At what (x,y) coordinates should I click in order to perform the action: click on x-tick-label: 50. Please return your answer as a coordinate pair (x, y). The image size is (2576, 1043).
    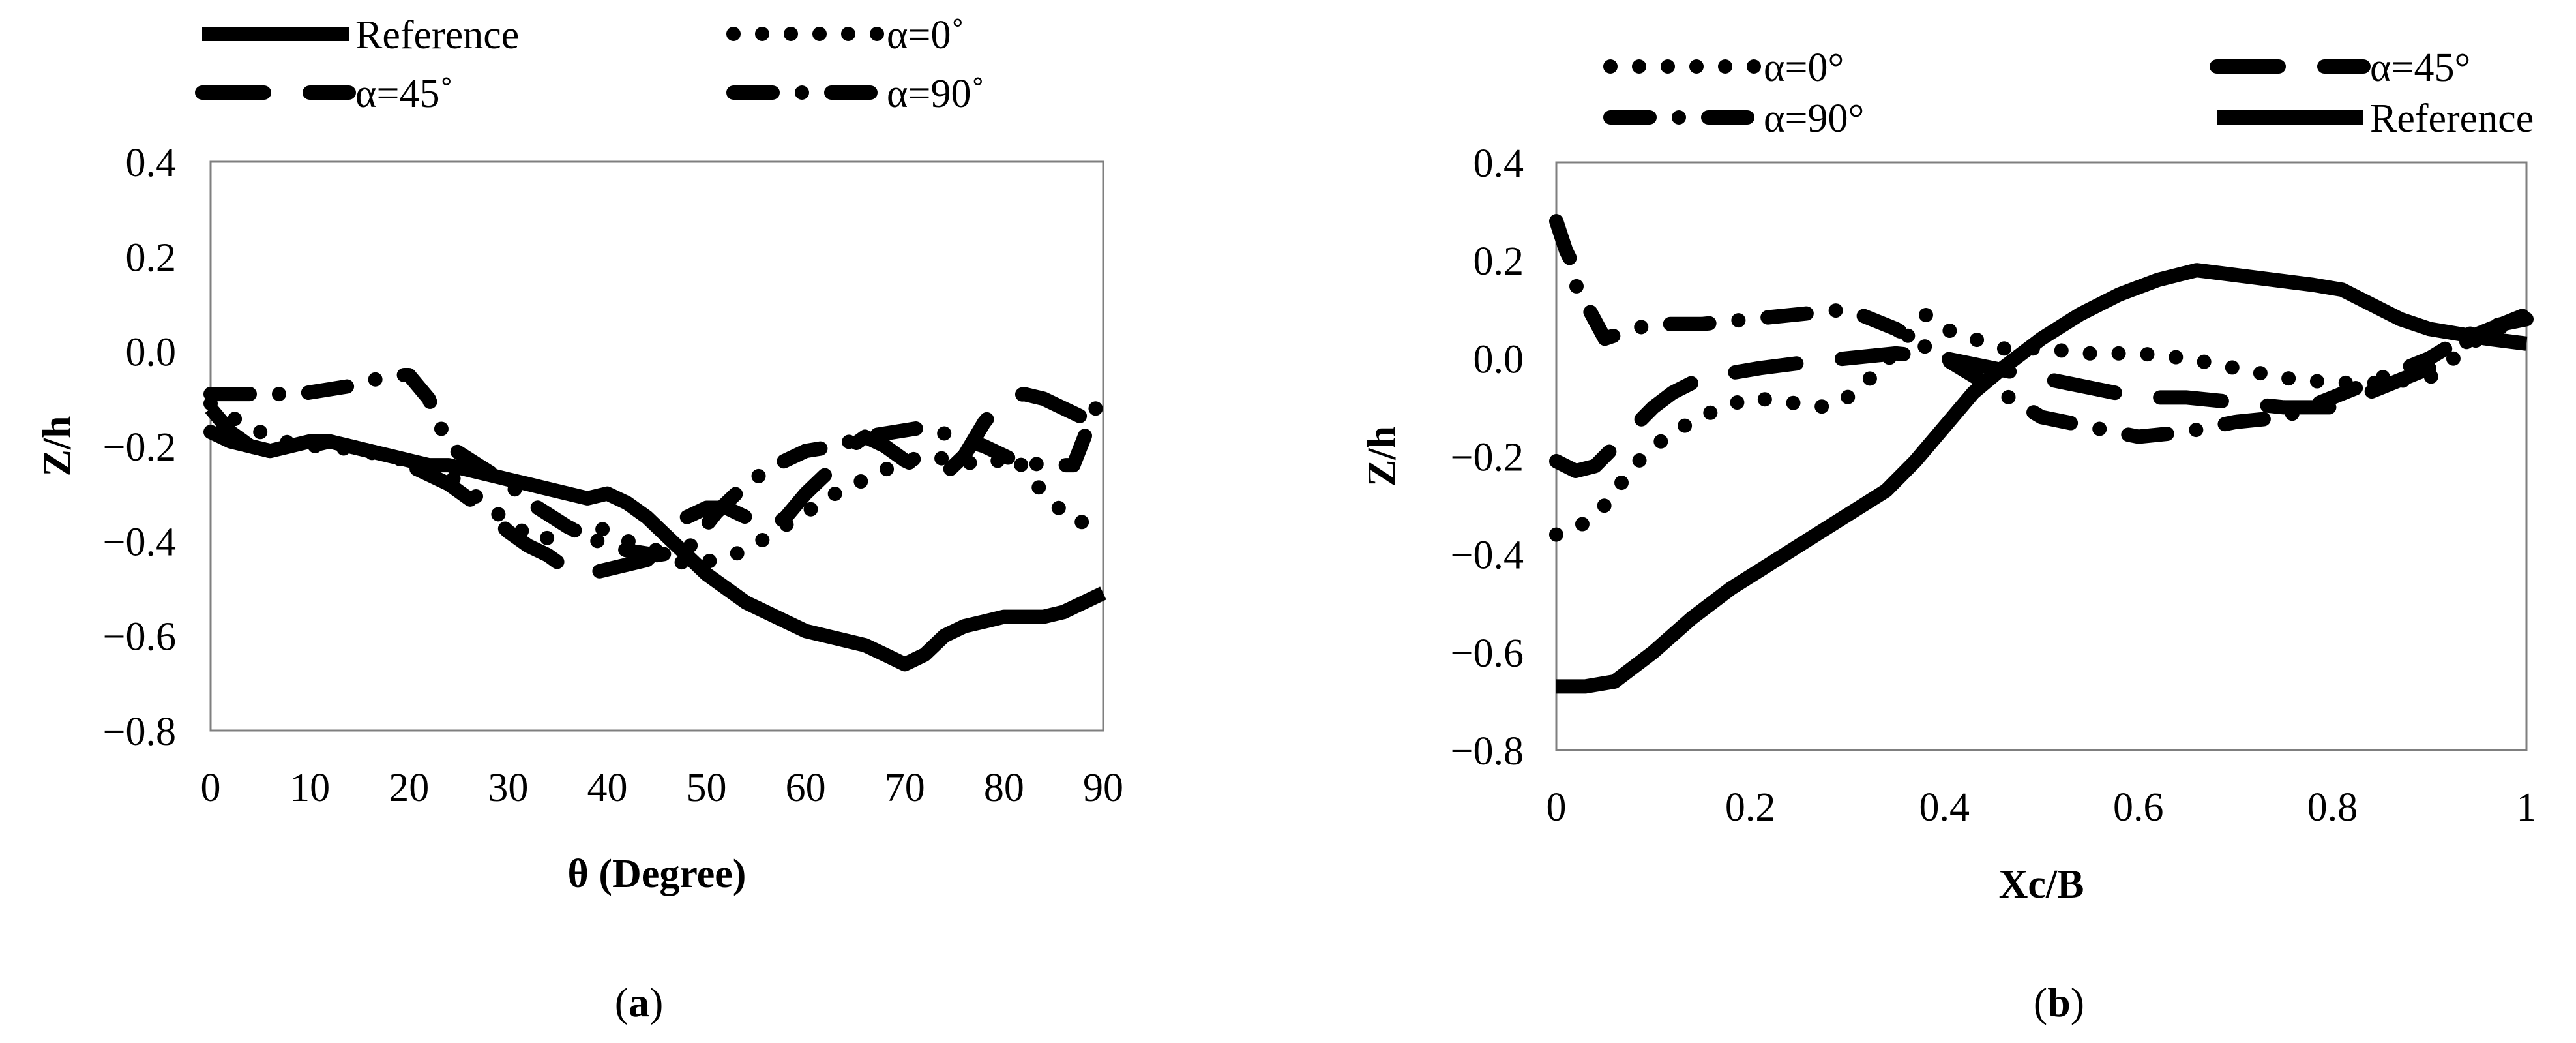
    Looking at the image, I should click on (707, 788).